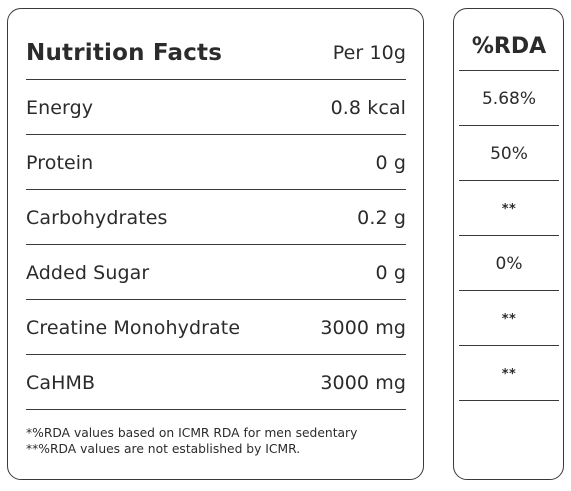 This screenshot has height=491, width=571. What do you see at coordinates (509, 318) in the screenshot?
I see `rda-value-creatine: **` at bounding box center [509, 318].